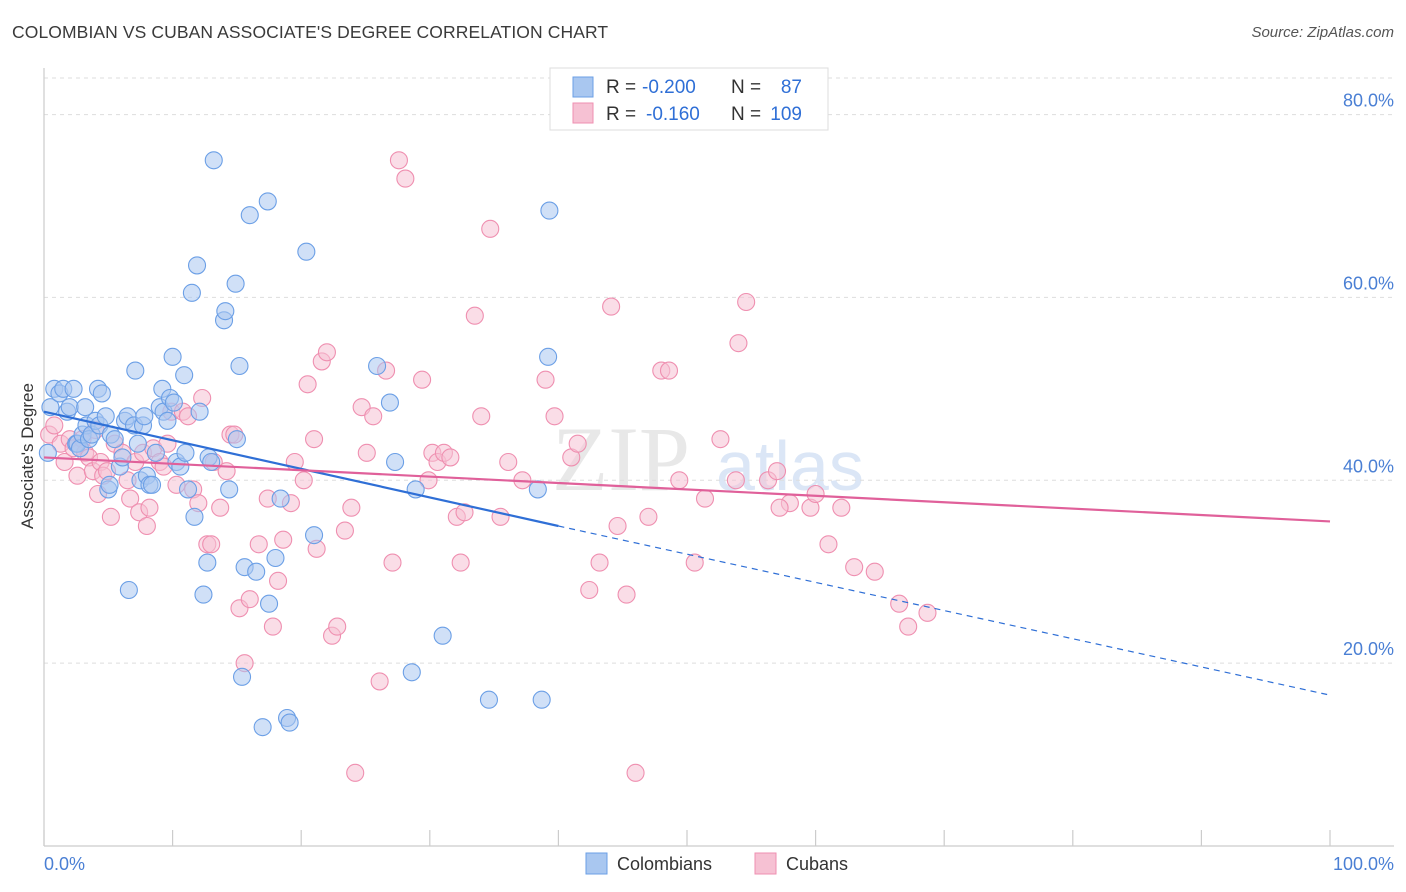  Describe the element at coordinates (1368, 283) in the screenshot. I see `y-tick-label: 60.0%` at that location.